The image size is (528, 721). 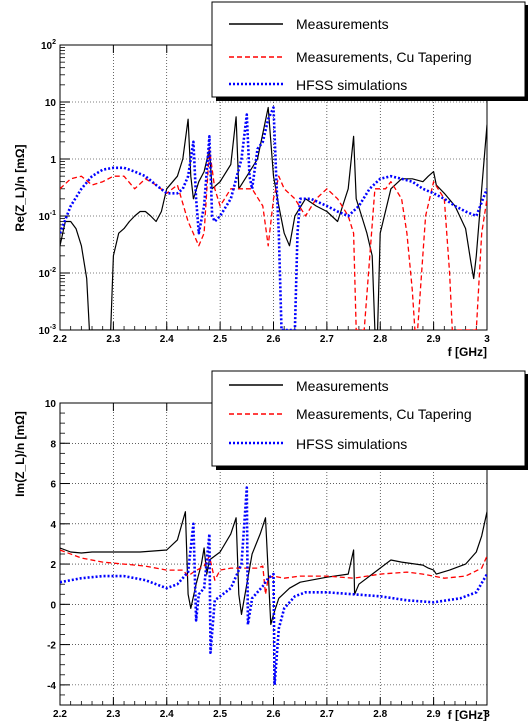 I want to click on y-tick-label: 2, so click(x=53, y=565).